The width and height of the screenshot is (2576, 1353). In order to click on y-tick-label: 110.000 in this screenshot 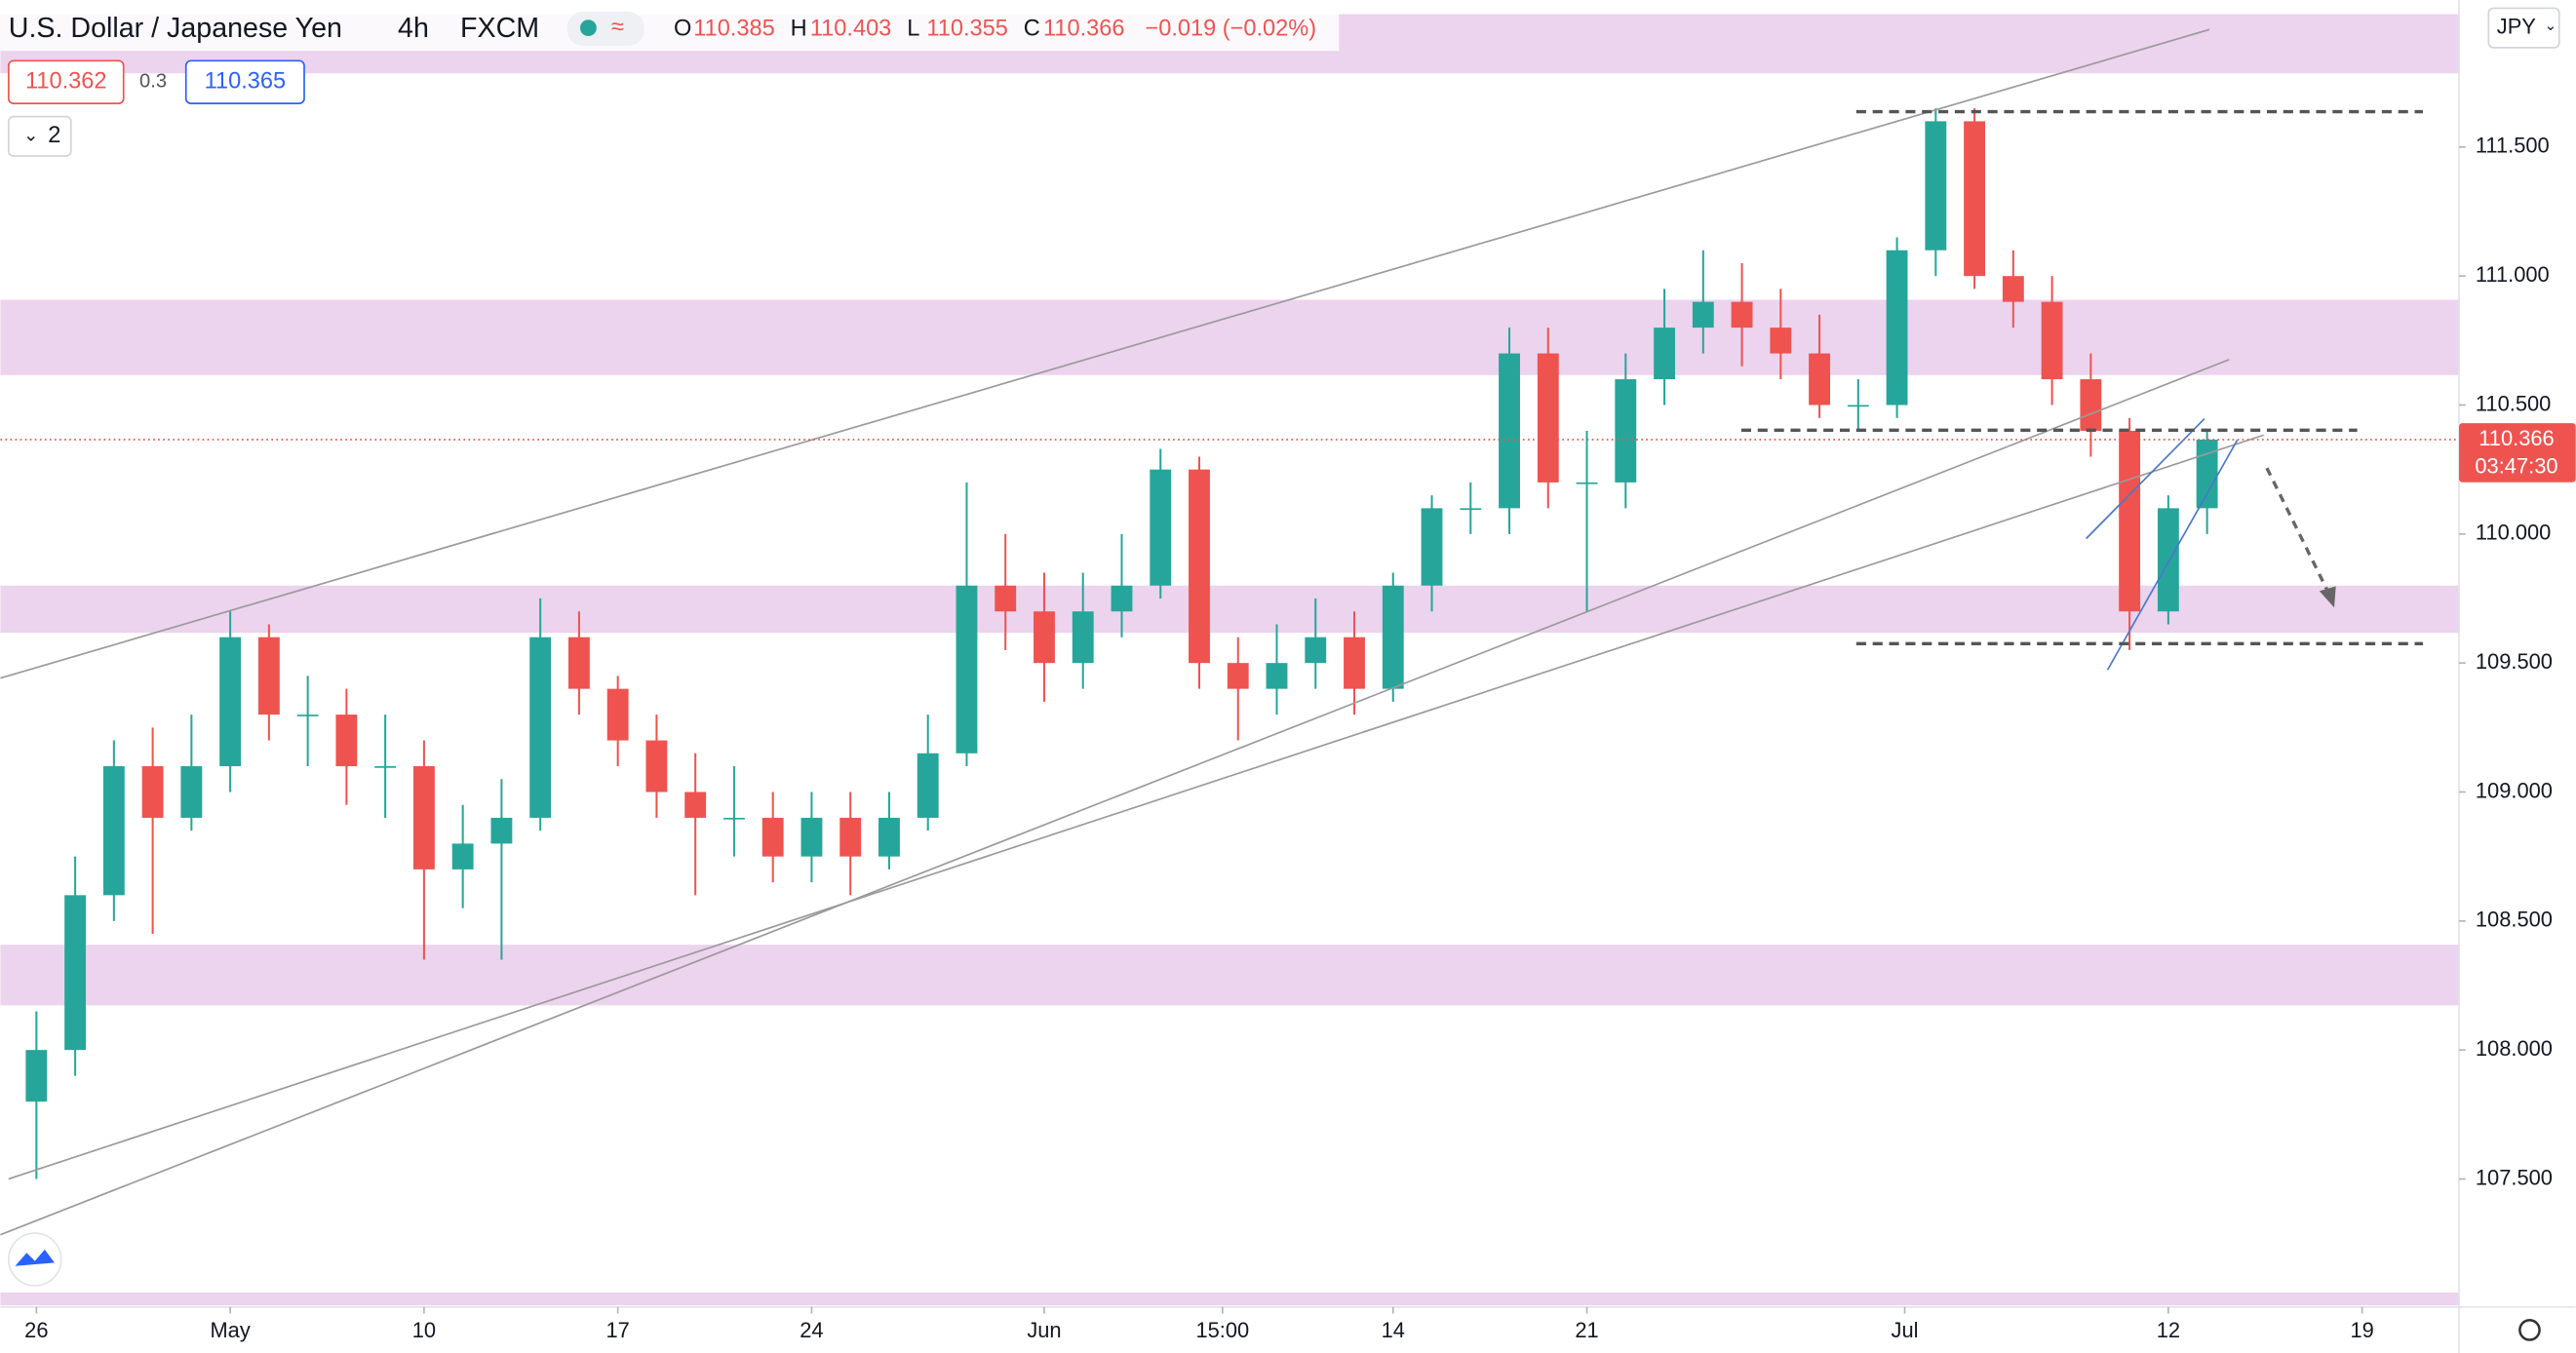, I will do `click(2513, 533)`.